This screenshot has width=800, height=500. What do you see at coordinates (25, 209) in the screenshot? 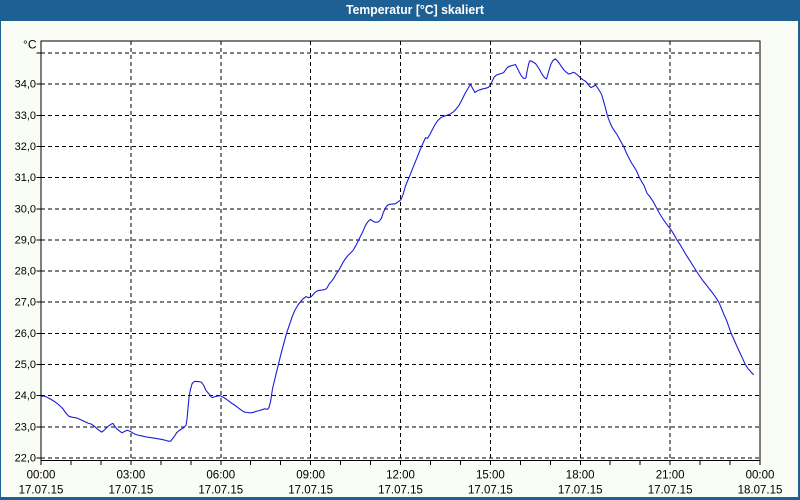
I see `svg-text: 30,0` at bounding box center [25, 209].